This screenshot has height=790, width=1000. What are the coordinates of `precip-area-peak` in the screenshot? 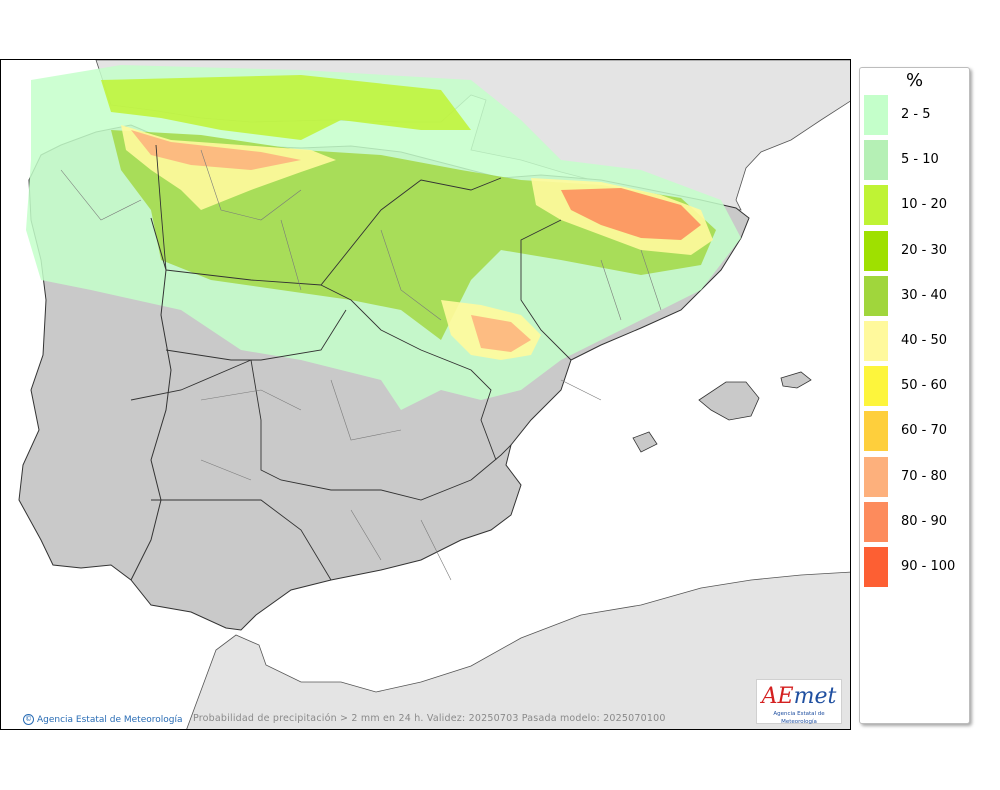 It's located at (631, 214).